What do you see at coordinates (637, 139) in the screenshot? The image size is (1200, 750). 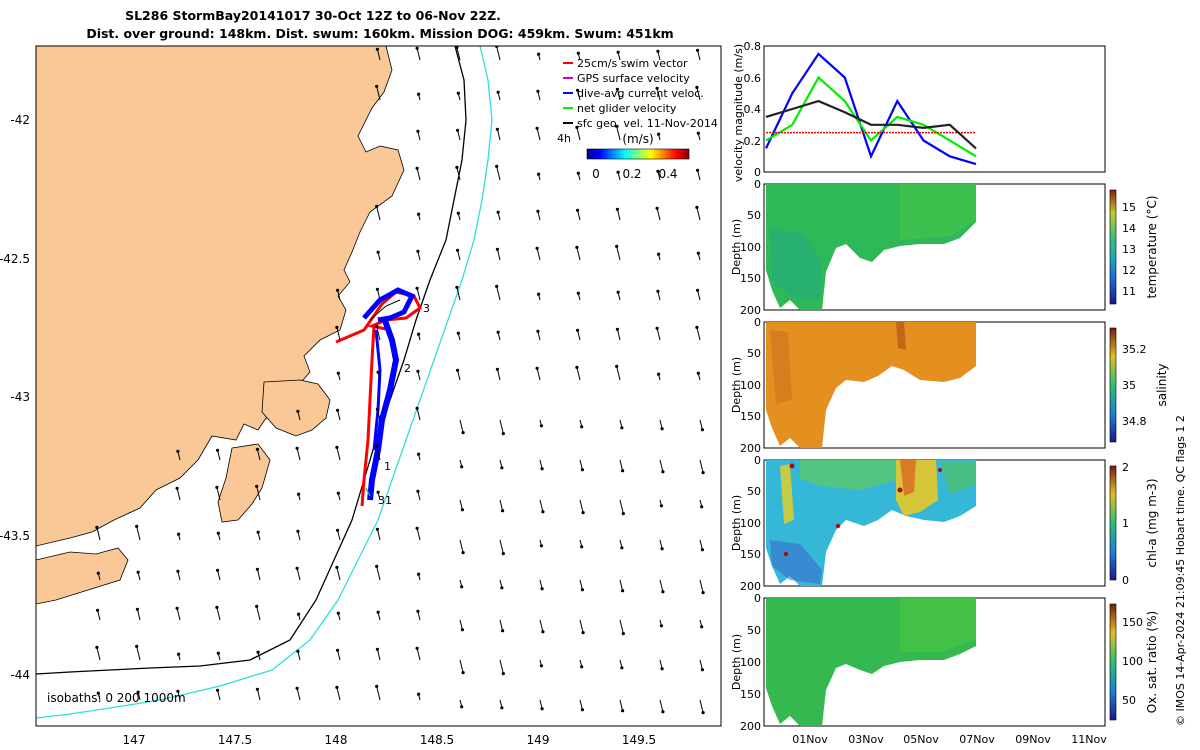 I see `colorbar-title: (m/s)` at bounding box center [637, 139].